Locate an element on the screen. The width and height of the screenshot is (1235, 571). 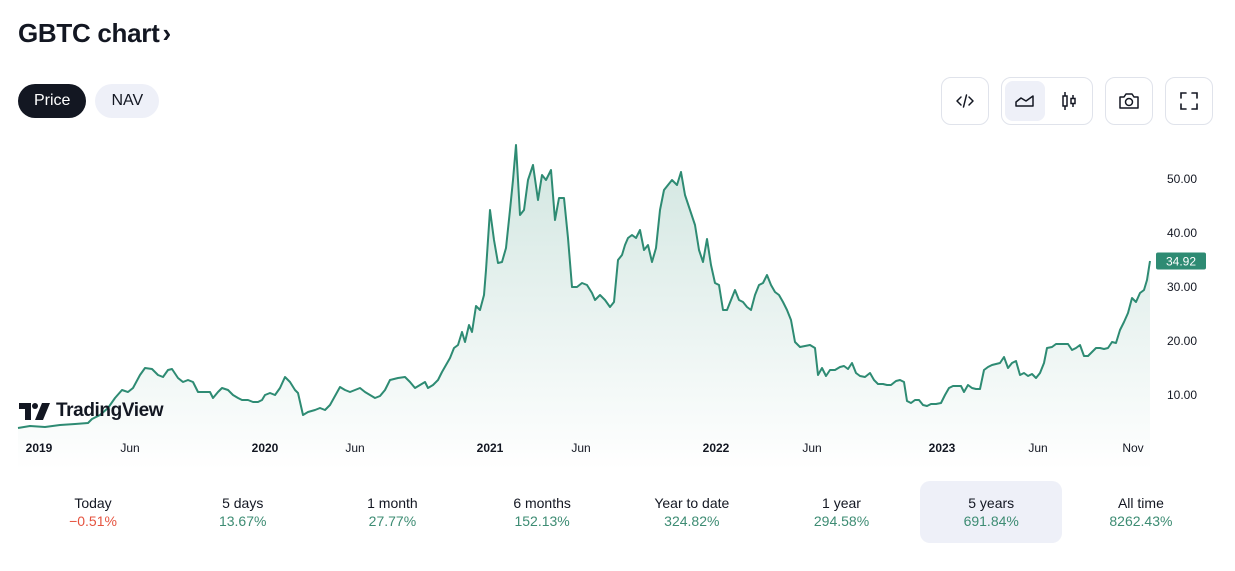
period-all-time: All time 8262.43% is located at coordinates (1141, 512).